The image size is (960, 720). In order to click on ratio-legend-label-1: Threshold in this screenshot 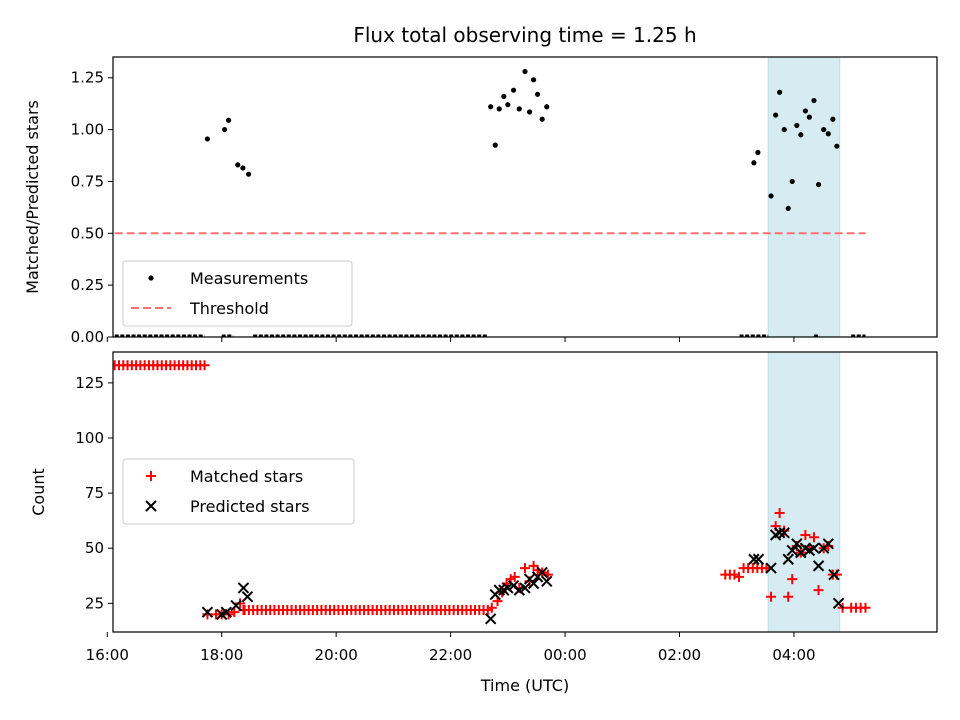, I will do `click(229, 308)`.